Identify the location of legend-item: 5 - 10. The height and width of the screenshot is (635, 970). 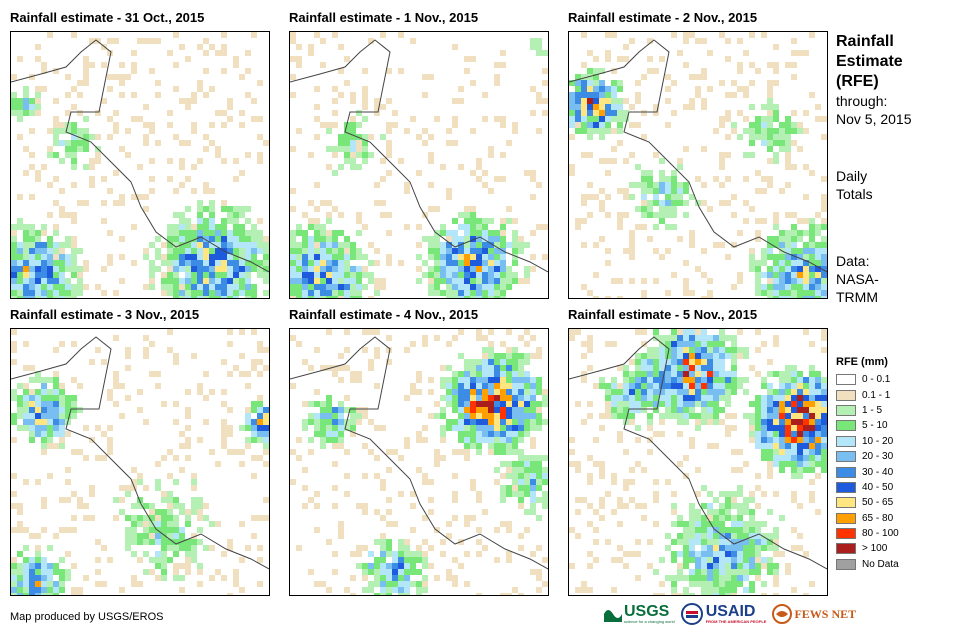
(867, 425).